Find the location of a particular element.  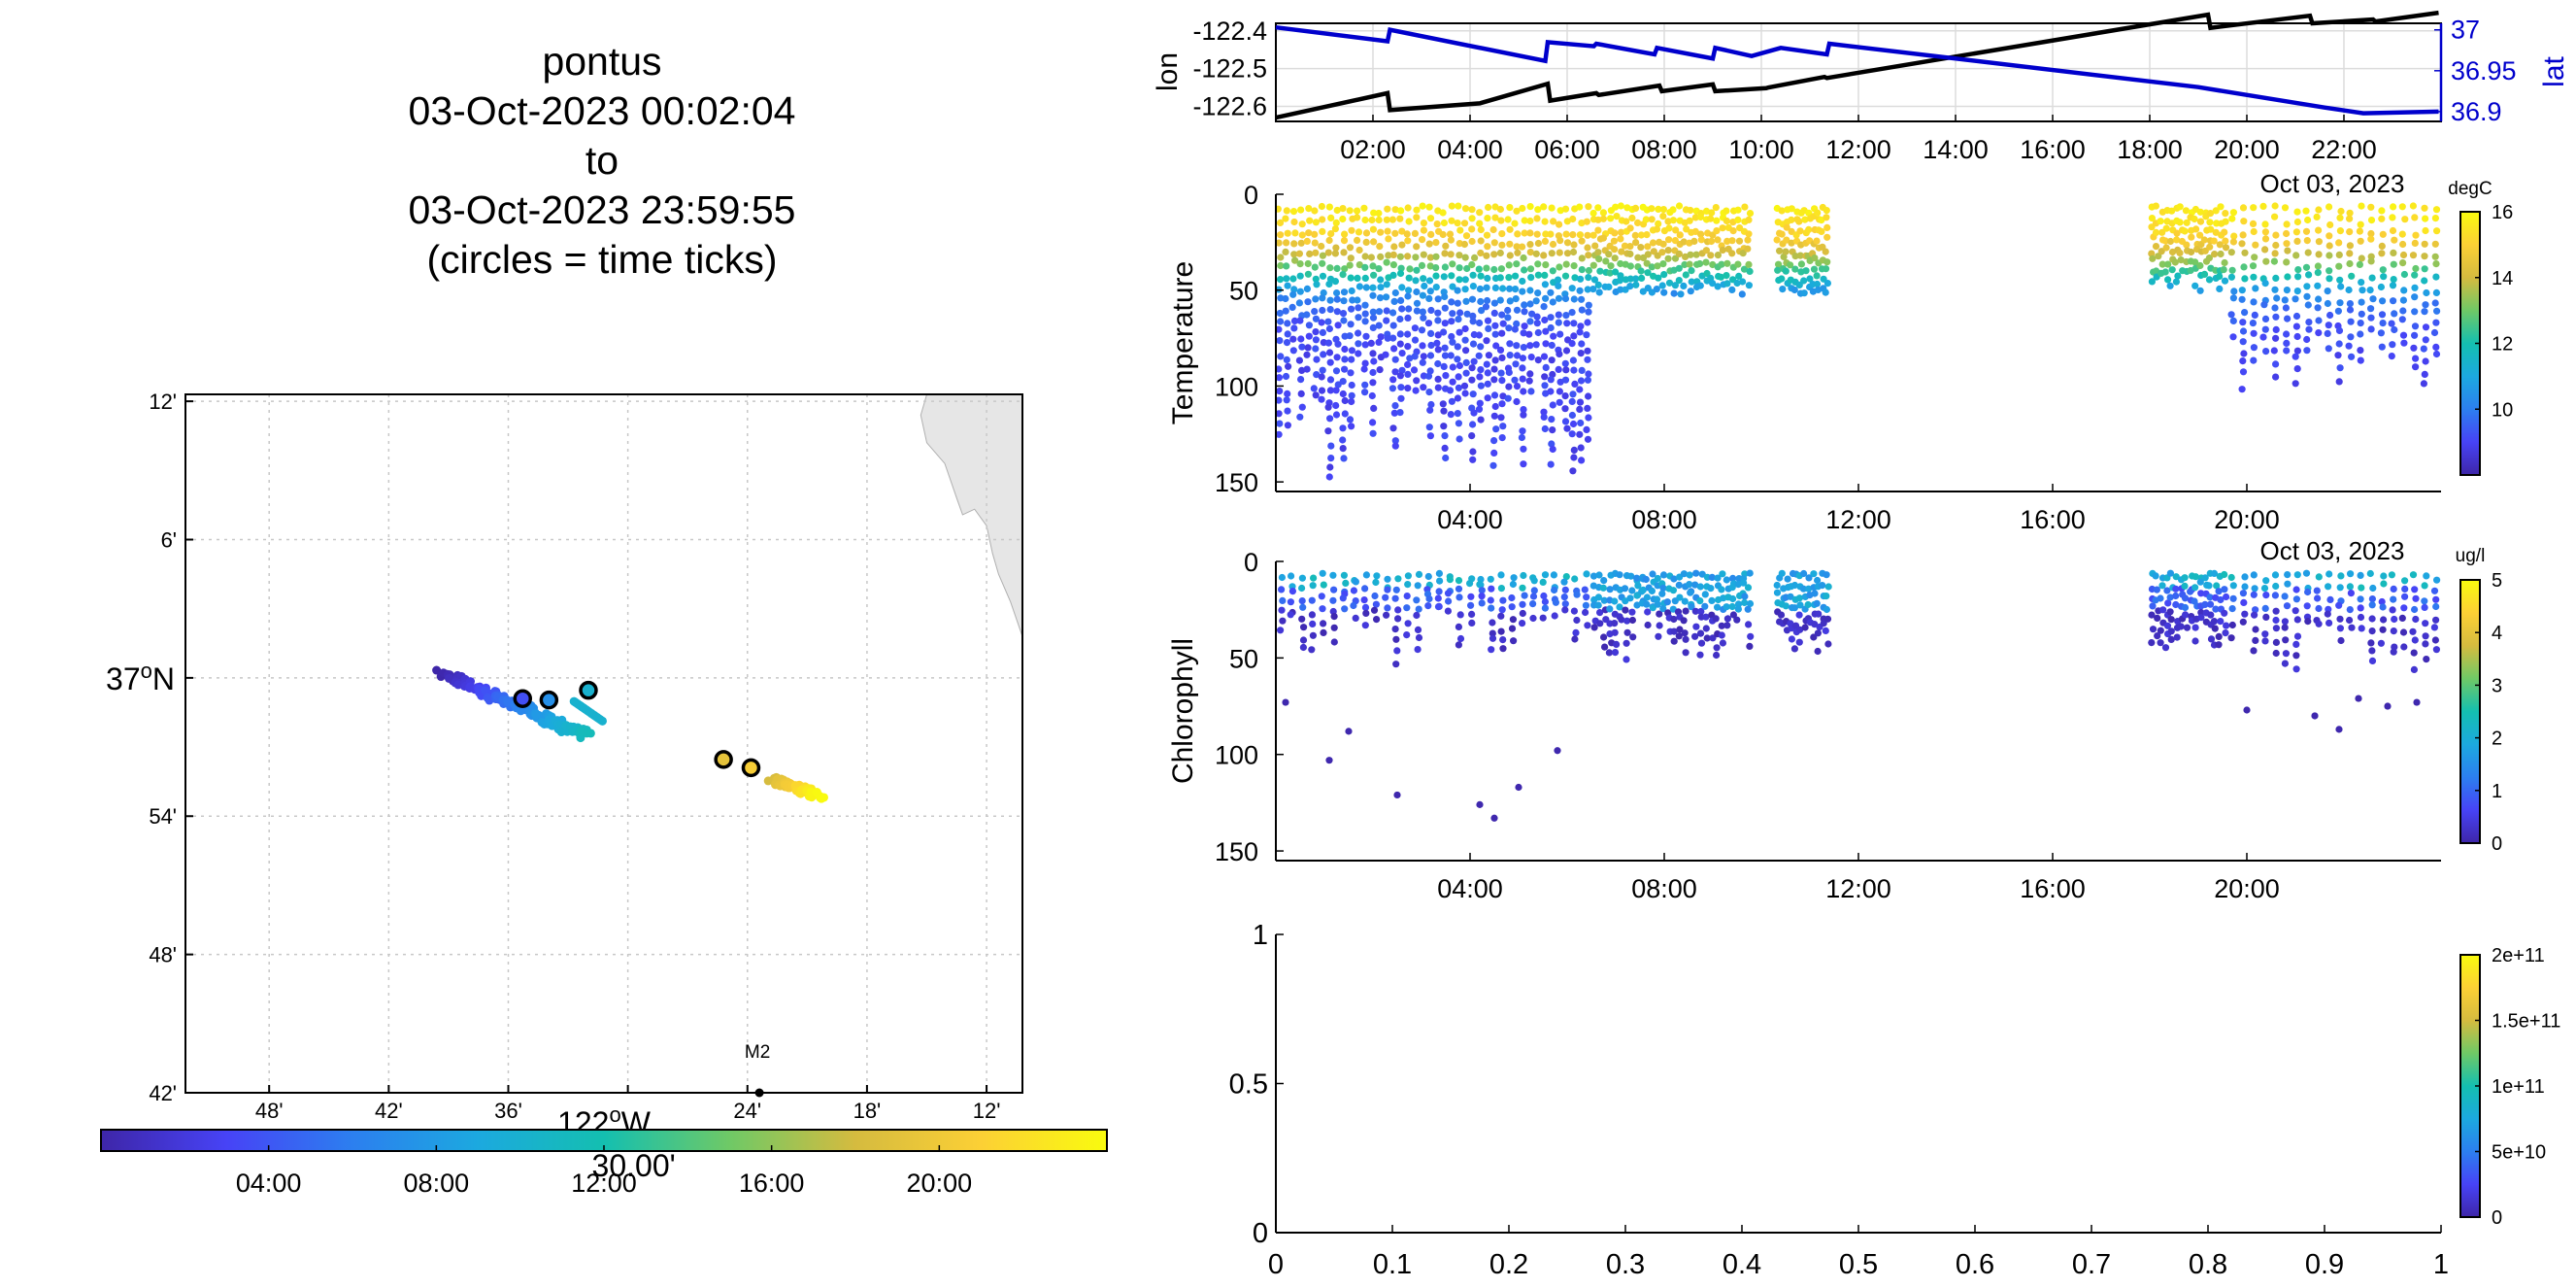

lonlat-x-label: 08:00 is located at coordinates (1664, 149).